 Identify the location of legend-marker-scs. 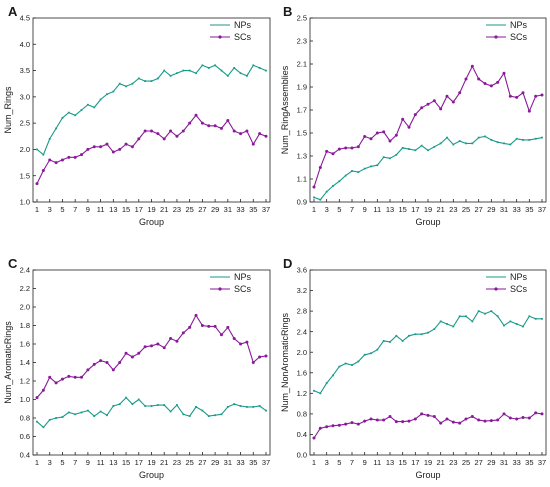
(496, 37).